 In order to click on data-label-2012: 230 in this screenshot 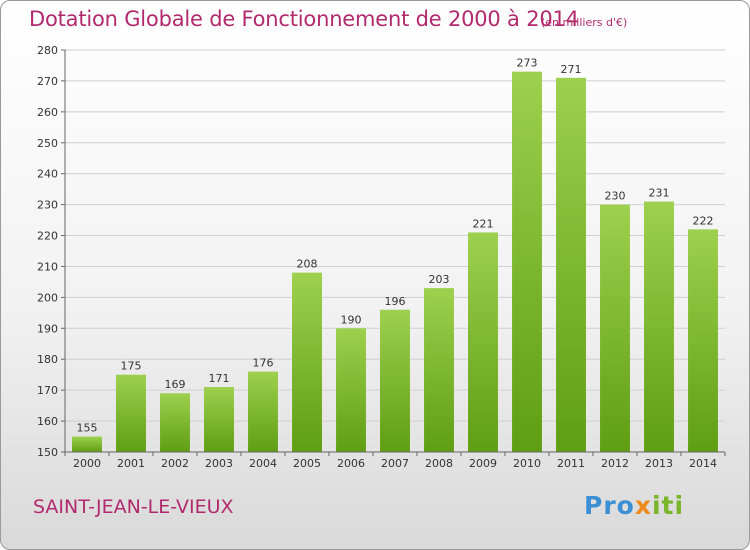, I will do `click(615, 196)`.